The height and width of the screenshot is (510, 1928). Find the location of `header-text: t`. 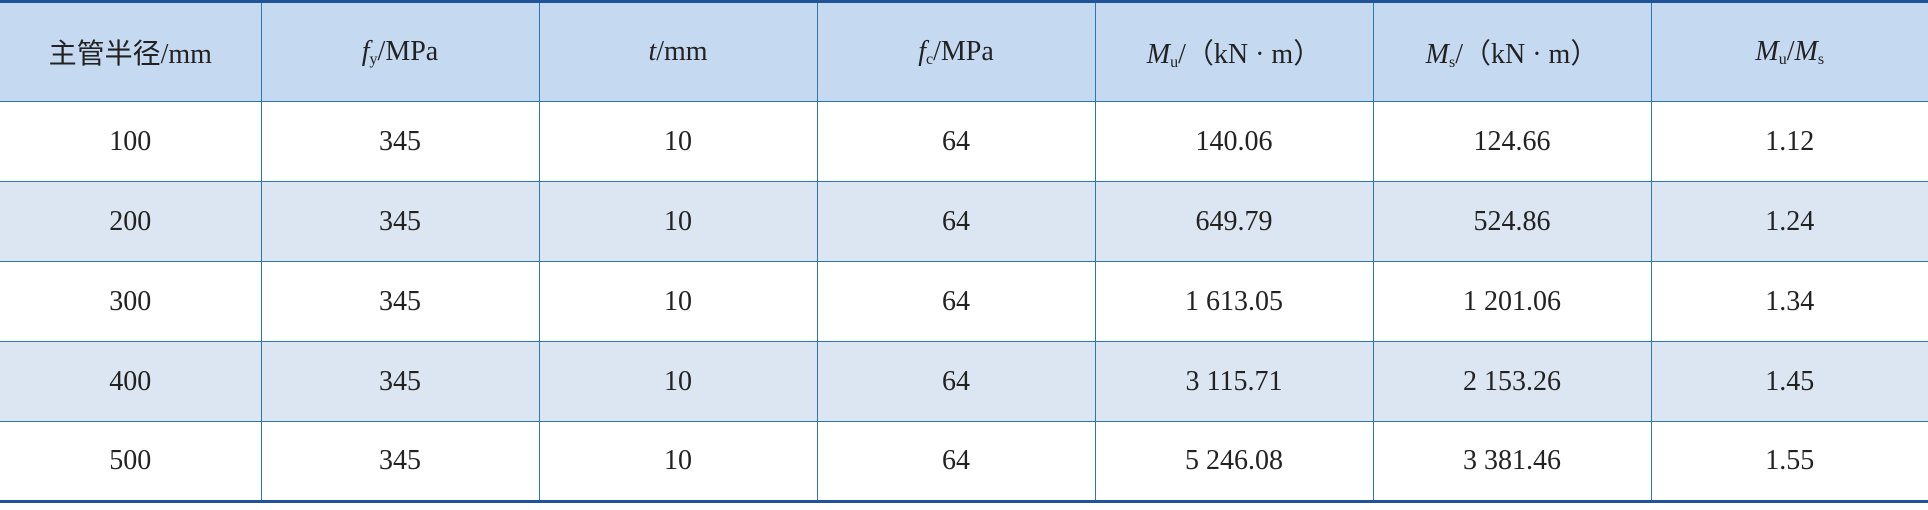

header-text: t is located at coordinates (652, 51).